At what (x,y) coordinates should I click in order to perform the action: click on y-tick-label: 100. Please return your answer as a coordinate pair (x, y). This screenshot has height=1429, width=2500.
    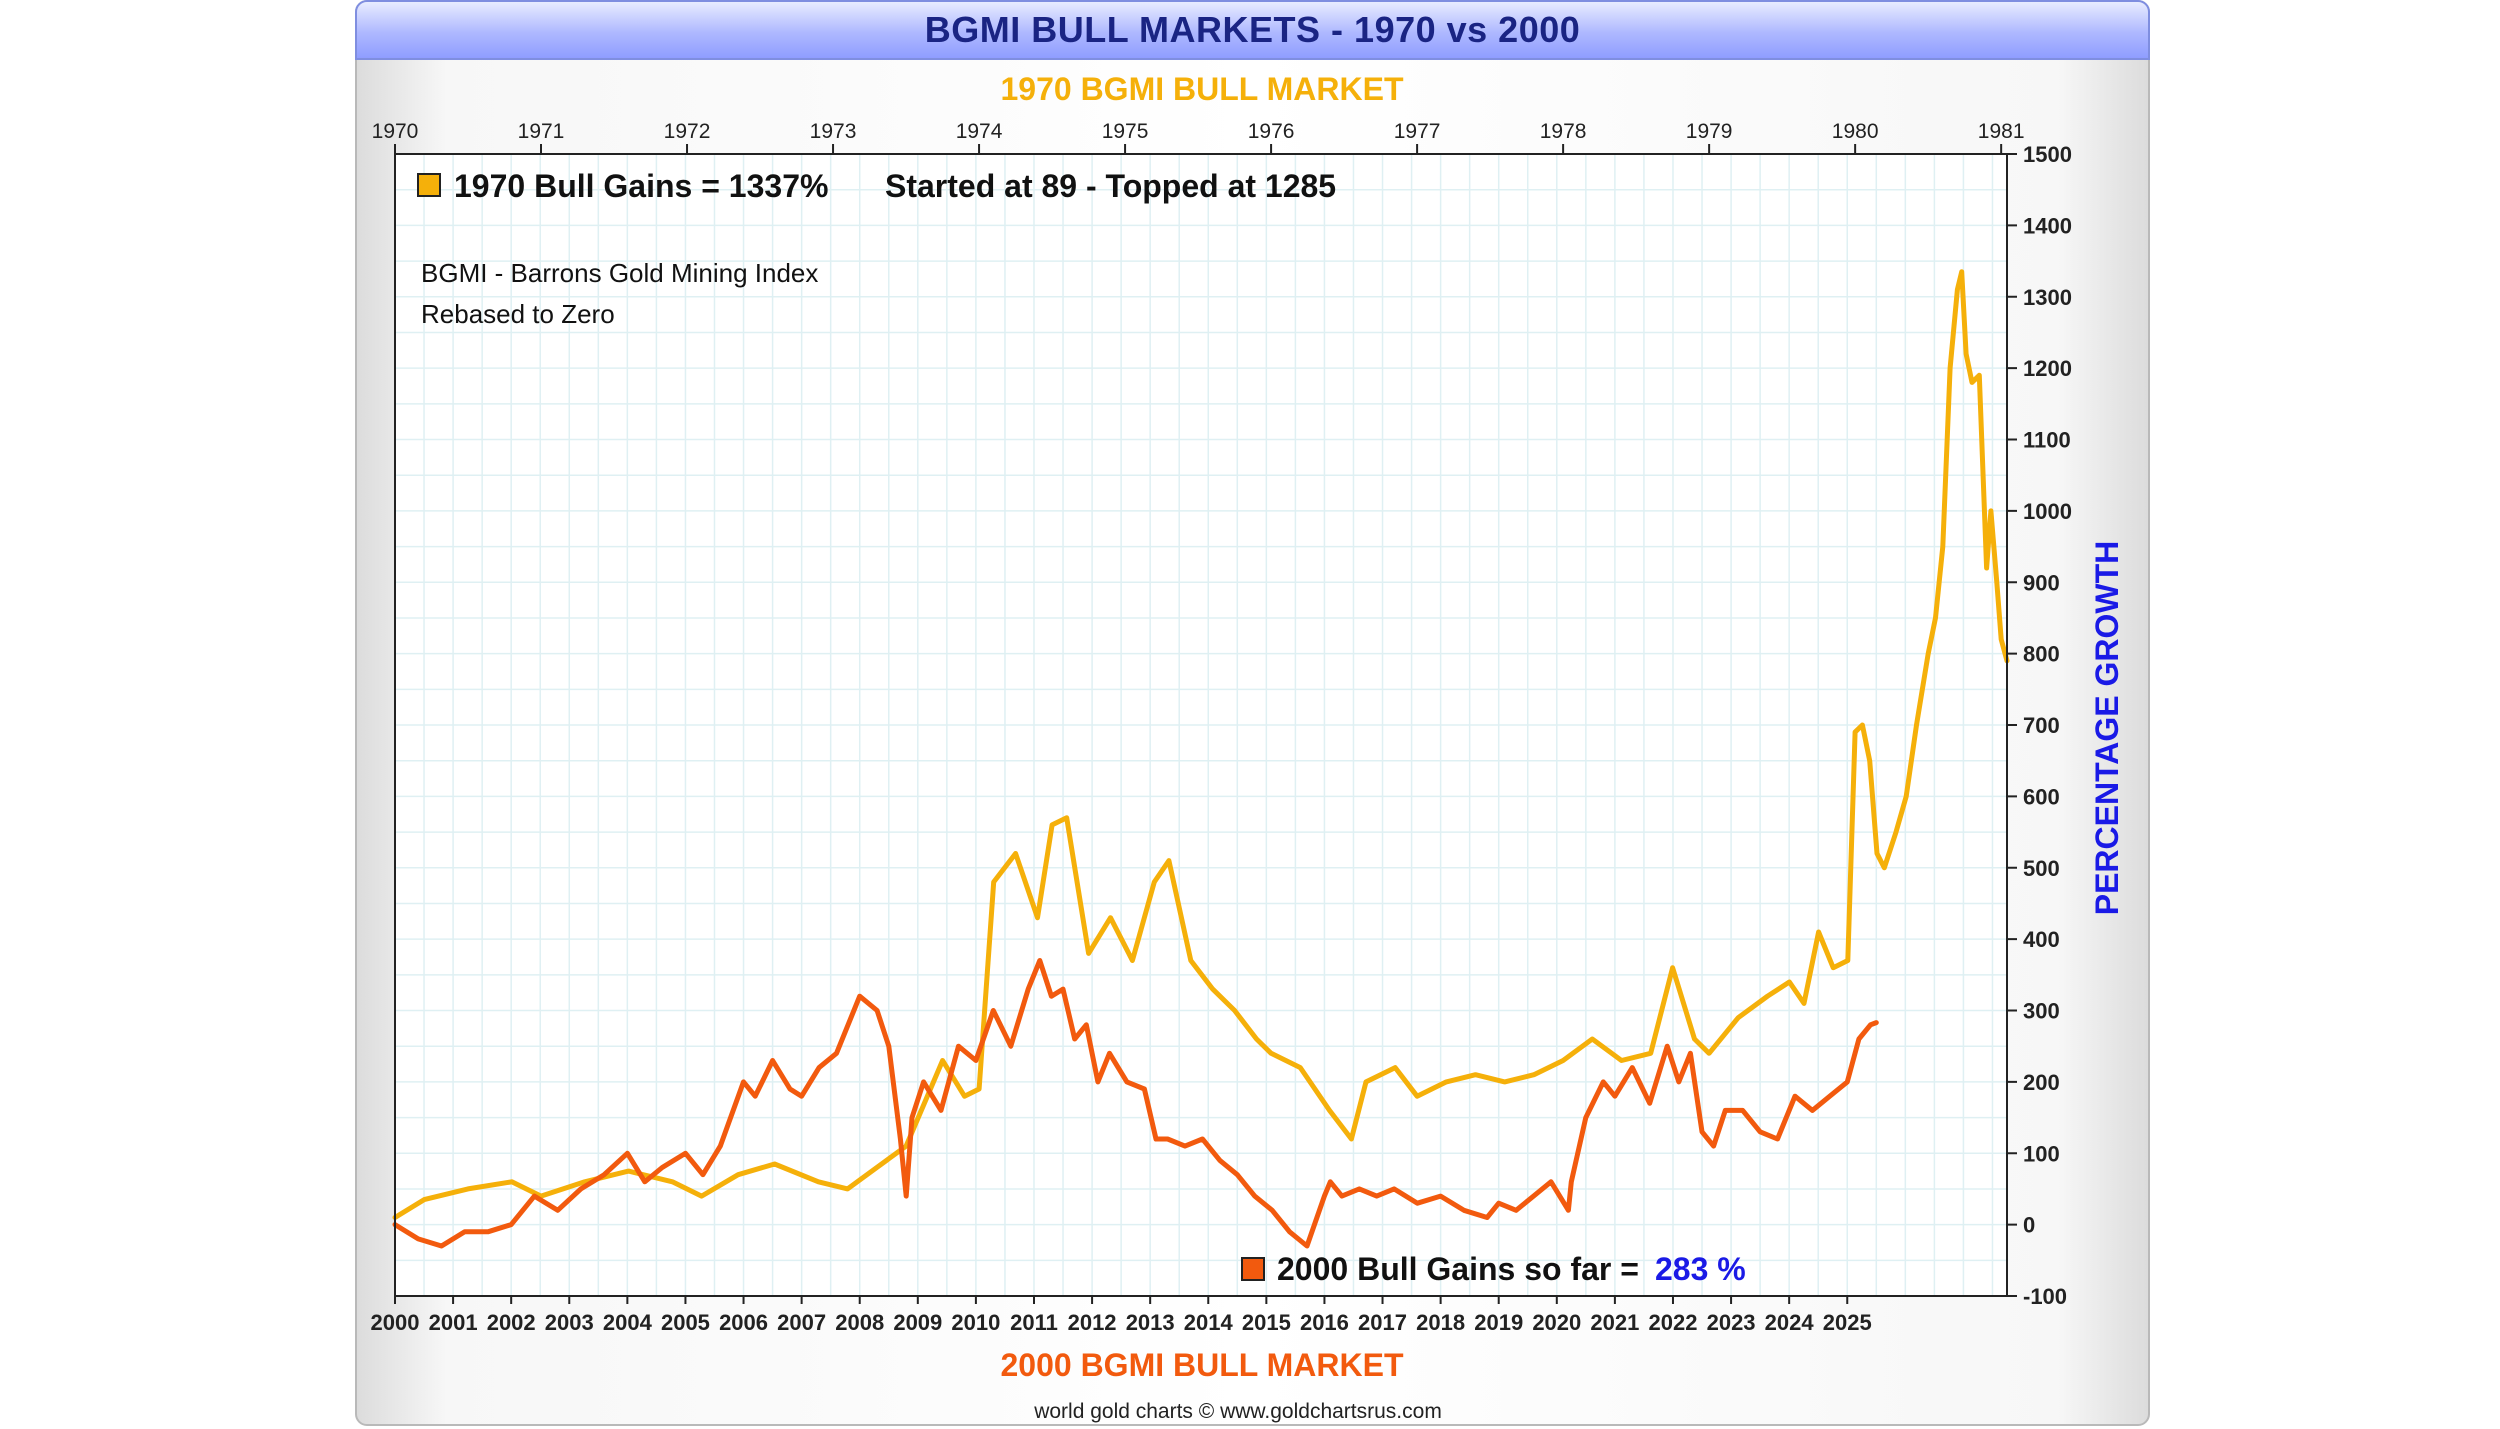
    Looking at the image, I should click on (2041, 1153).